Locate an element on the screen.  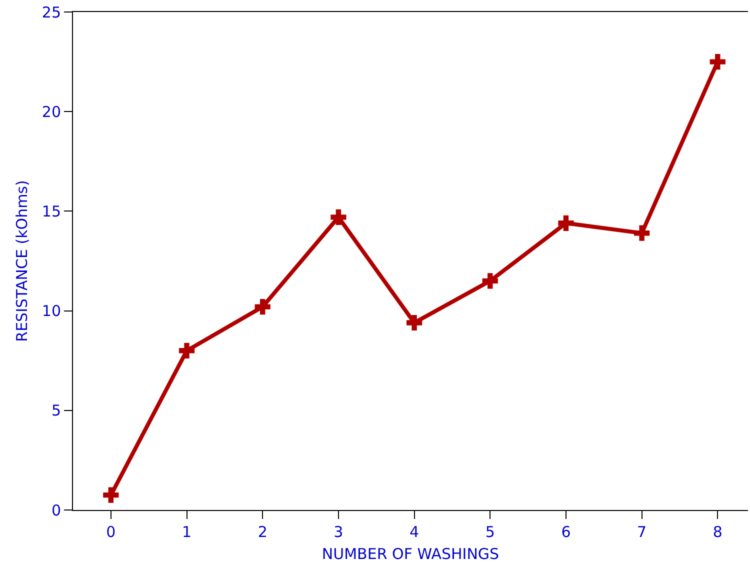
x-axis-title: NUMBER OF WASHINGS is located at coordinates (411, 554).